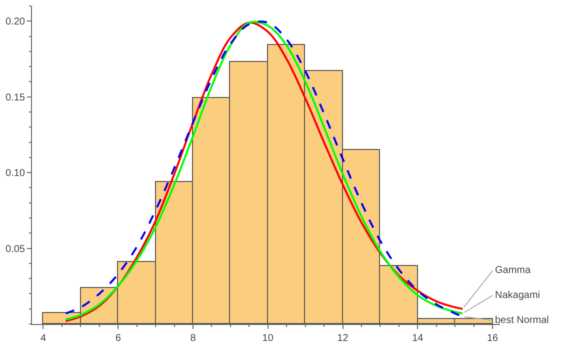 This screenshot has width=576, height=350. I want to click on x-tick-label: 10, so click(268, 338).